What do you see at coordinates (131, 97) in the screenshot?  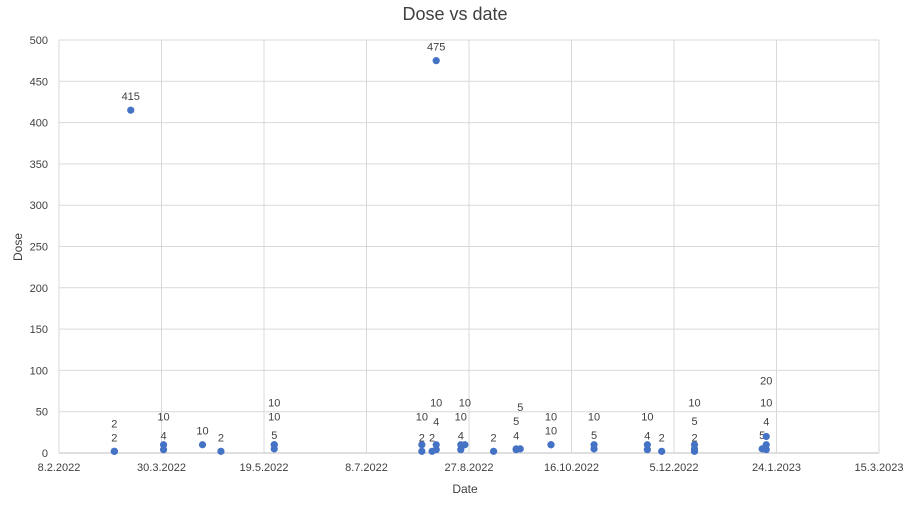 I see `data-label: 415` at bounding box center [131, 97].